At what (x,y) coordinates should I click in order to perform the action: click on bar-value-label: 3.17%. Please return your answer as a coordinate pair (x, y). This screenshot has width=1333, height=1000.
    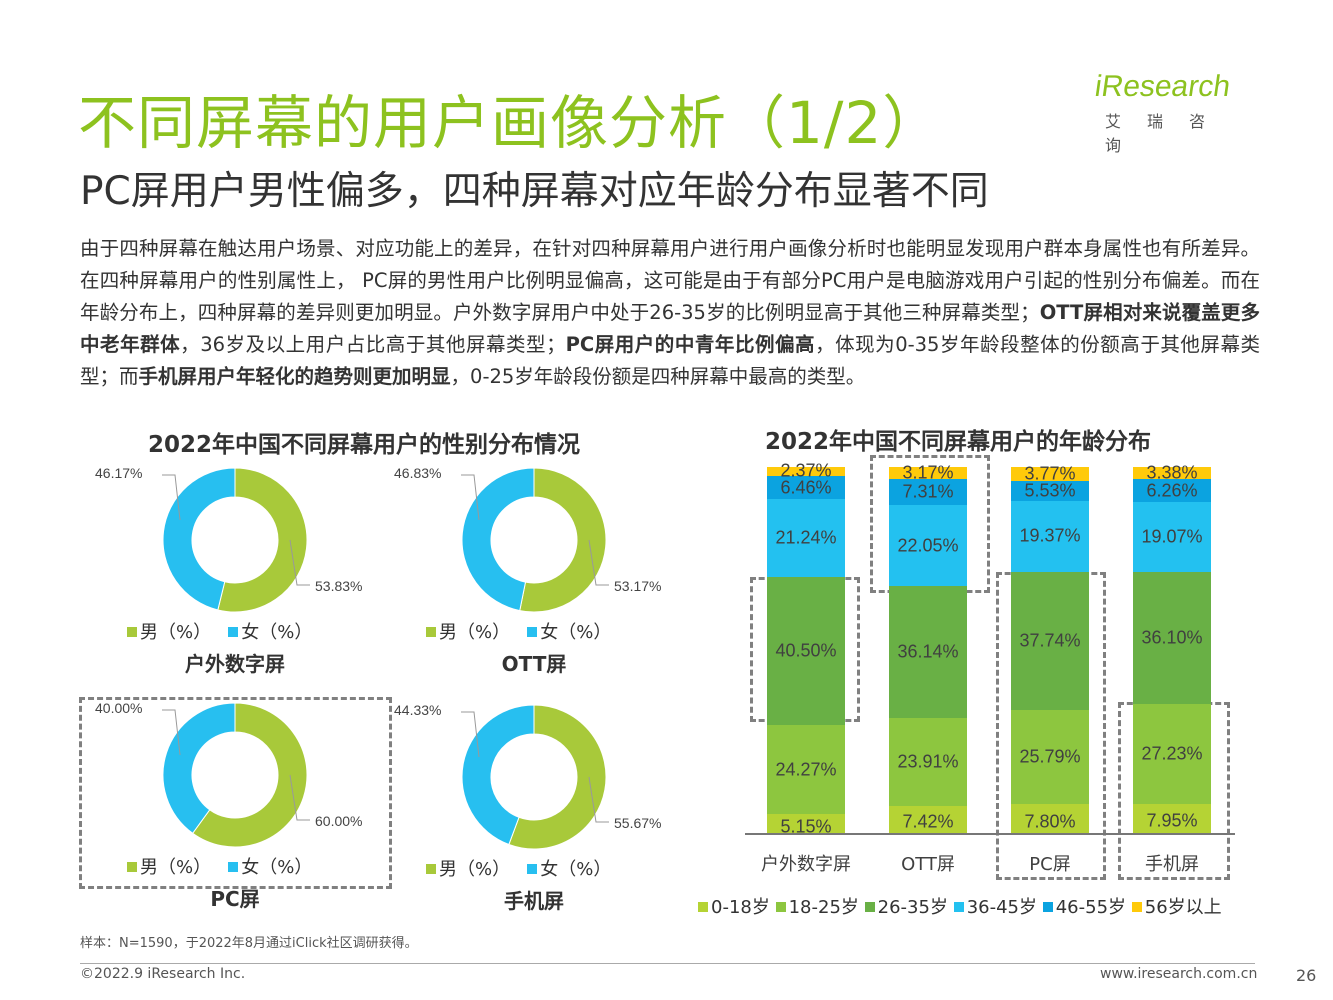
    Looking at the image, I should click on (928, 472).